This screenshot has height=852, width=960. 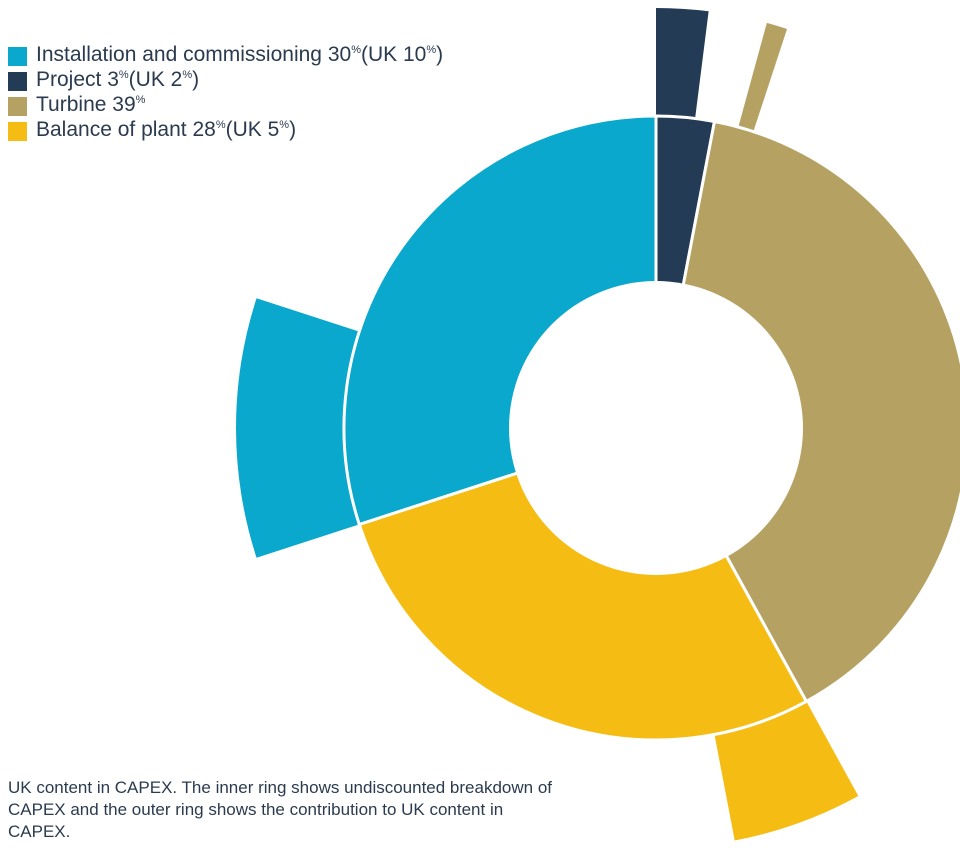 I want to click on legend-project-uk-prefix: (UK 2, so click(x=155, y=79).